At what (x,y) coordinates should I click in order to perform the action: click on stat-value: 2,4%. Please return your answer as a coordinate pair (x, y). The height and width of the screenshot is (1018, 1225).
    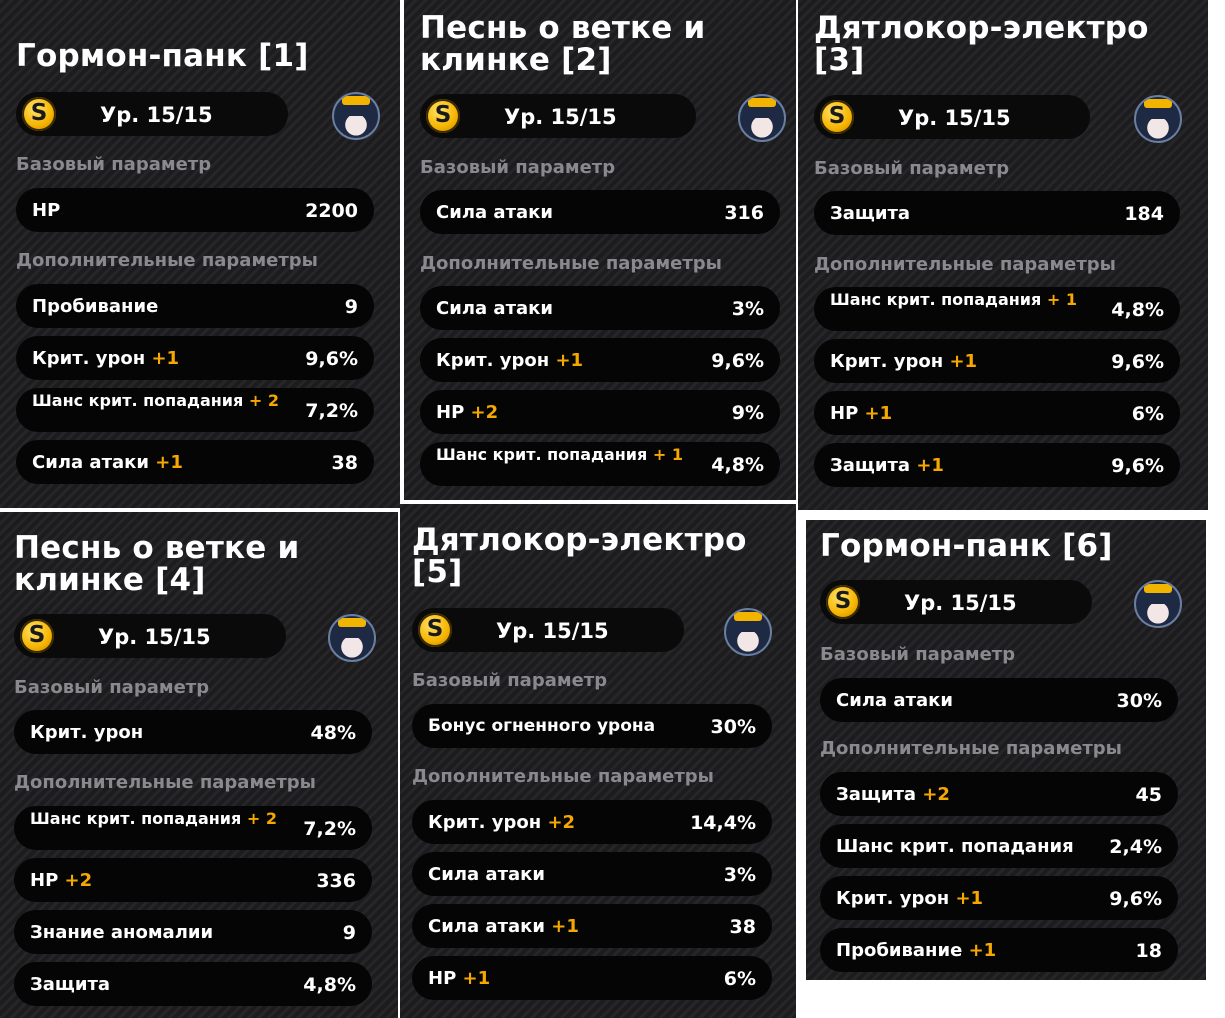
    Looking at the image, I should click on (1135, 847).